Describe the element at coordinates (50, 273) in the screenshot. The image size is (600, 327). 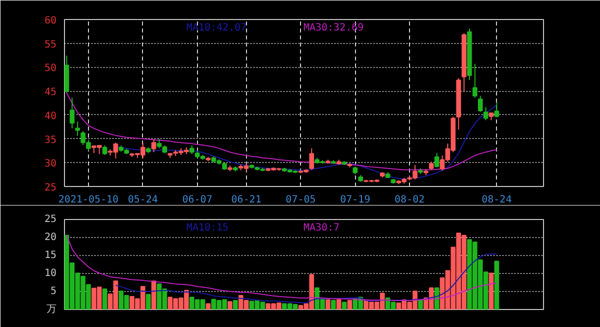
I see `y-tick-label: 10` at that location.